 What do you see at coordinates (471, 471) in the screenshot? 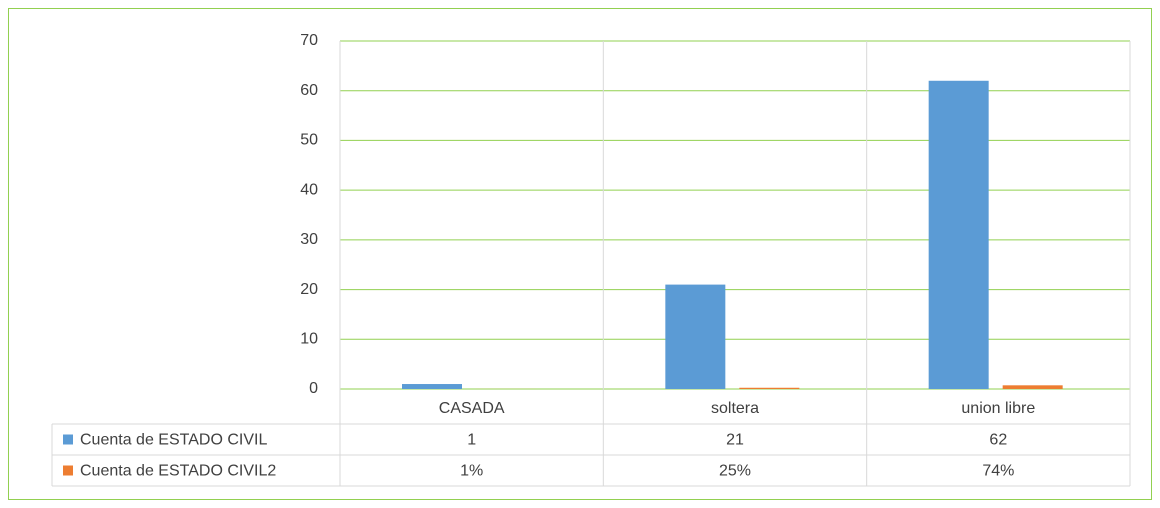
I see `table-value: 1%` at bounding box center [471, 471].